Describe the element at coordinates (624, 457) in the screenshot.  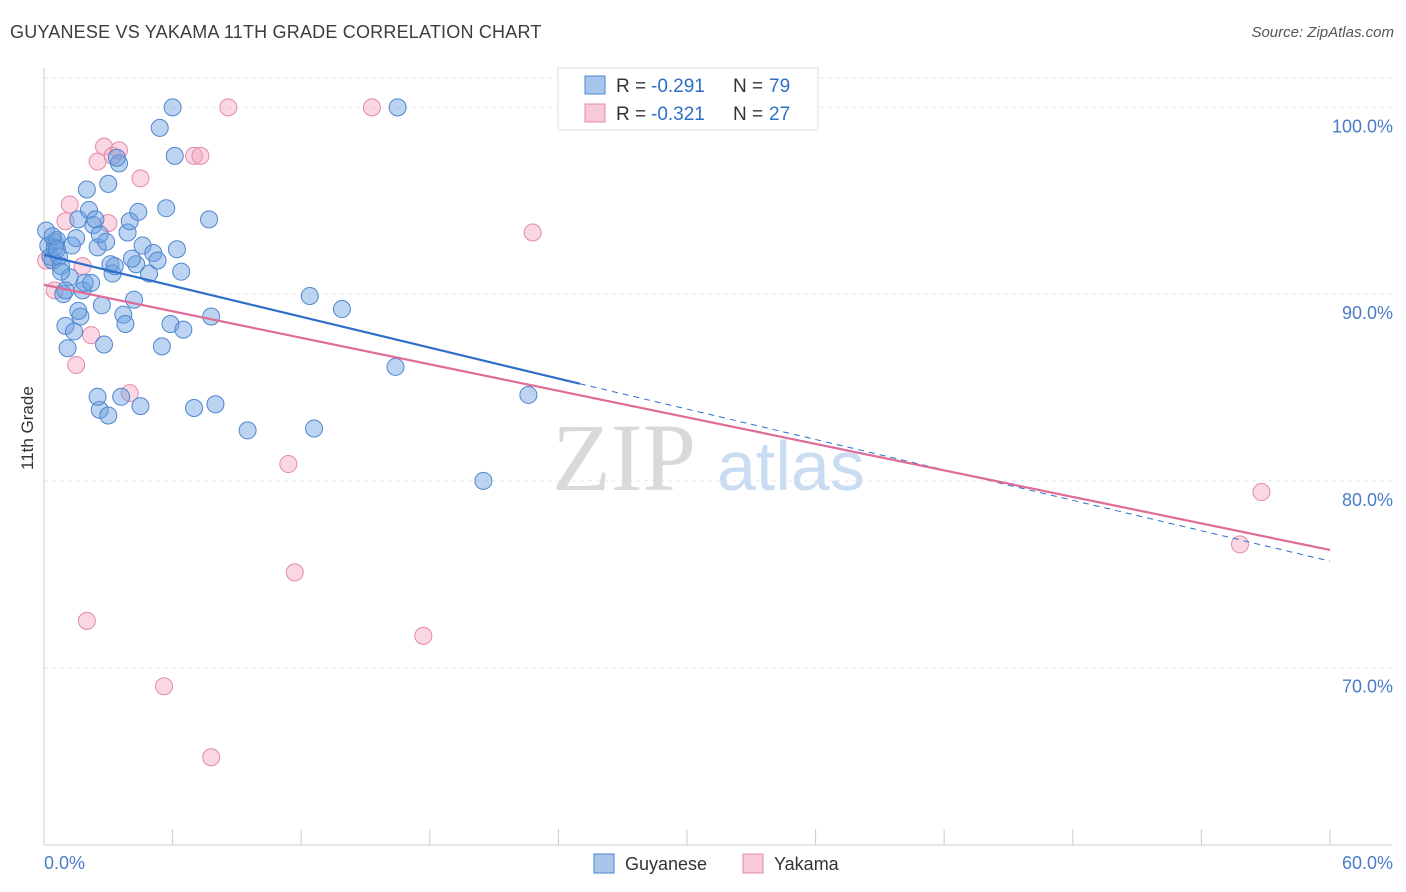
I see `watermark-zip: ZIP` at that location.